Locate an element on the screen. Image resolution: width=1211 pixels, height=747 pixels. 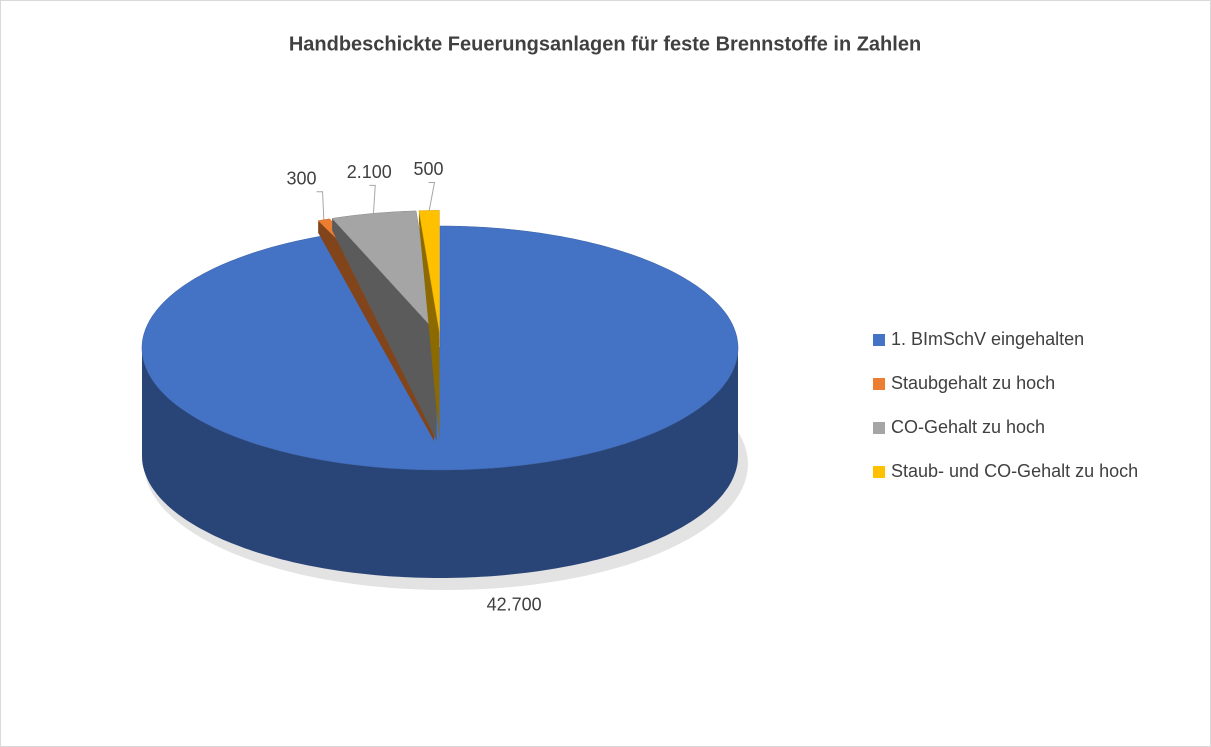
data-label: 2.100 is located at coordinates (369, 172).